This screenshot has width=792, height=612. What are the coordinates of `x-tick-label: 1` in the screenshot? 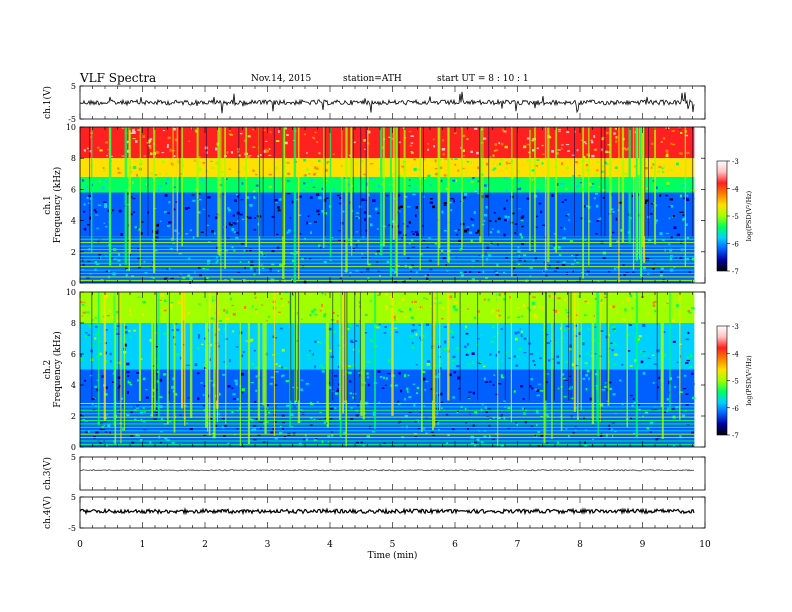 It's located at (143, 545).